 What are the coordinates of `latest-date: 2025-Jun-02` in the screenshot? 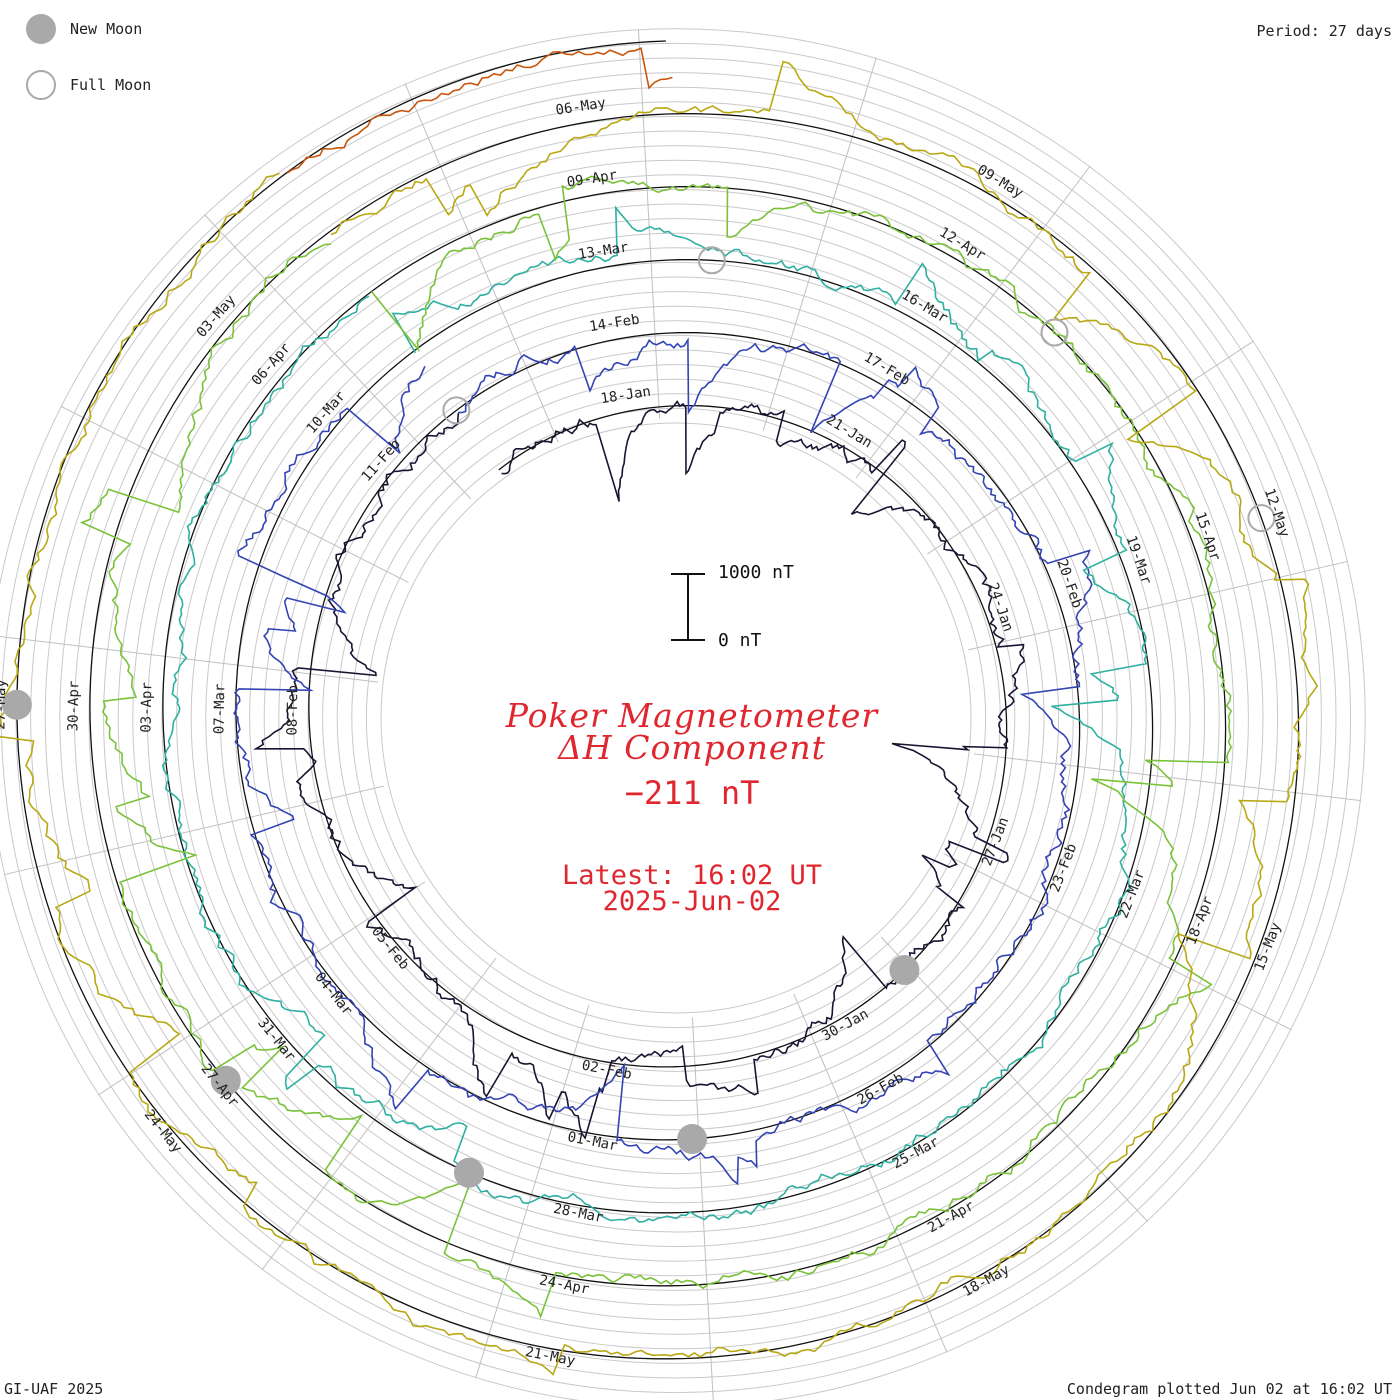 It's located at (692, 901).